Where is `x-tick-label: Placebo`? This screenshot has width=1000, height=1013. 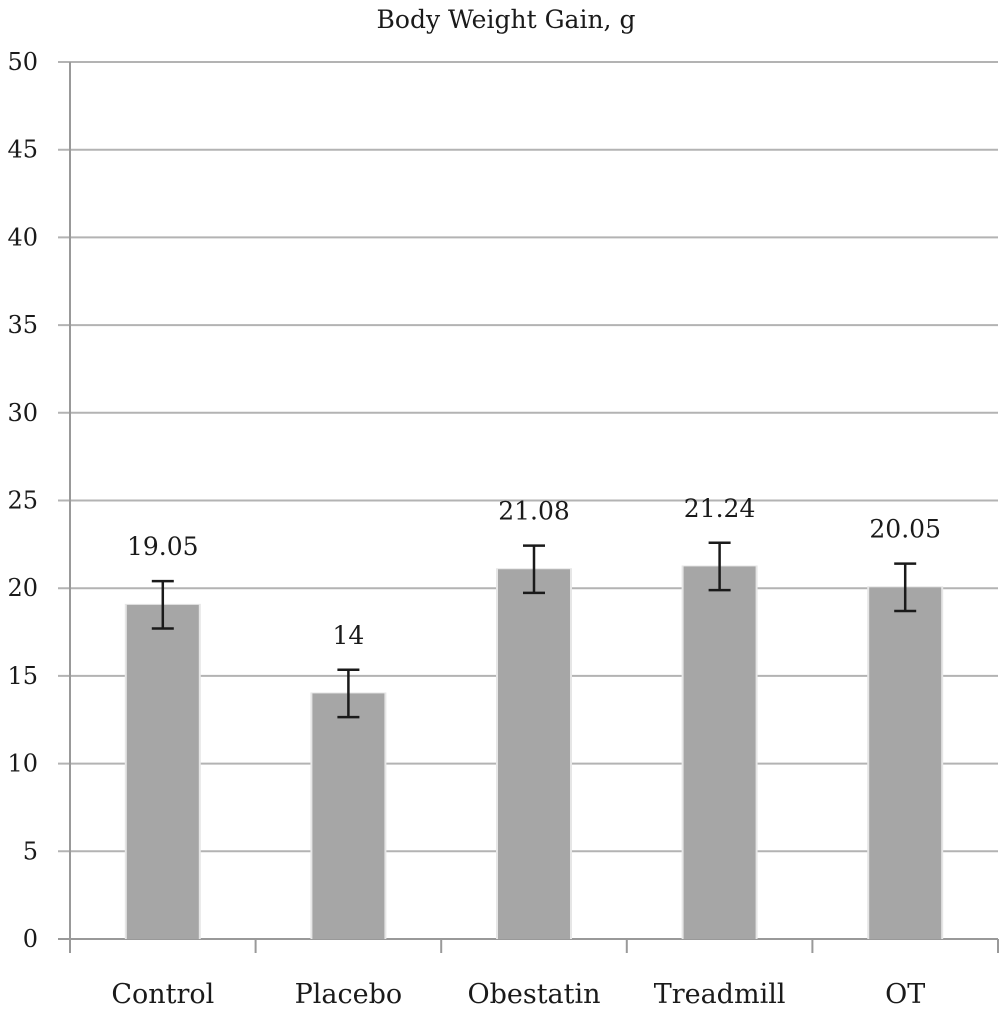 x-tick-label: Placebo is located at coordinates (349, 994).